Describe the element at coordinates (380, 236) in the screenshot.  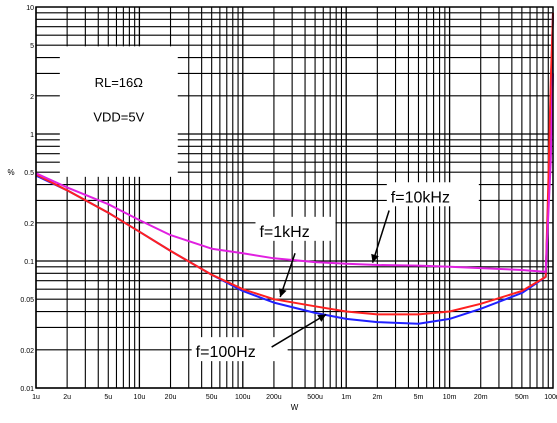
I see `annotation-10khz-arrow` at that location.